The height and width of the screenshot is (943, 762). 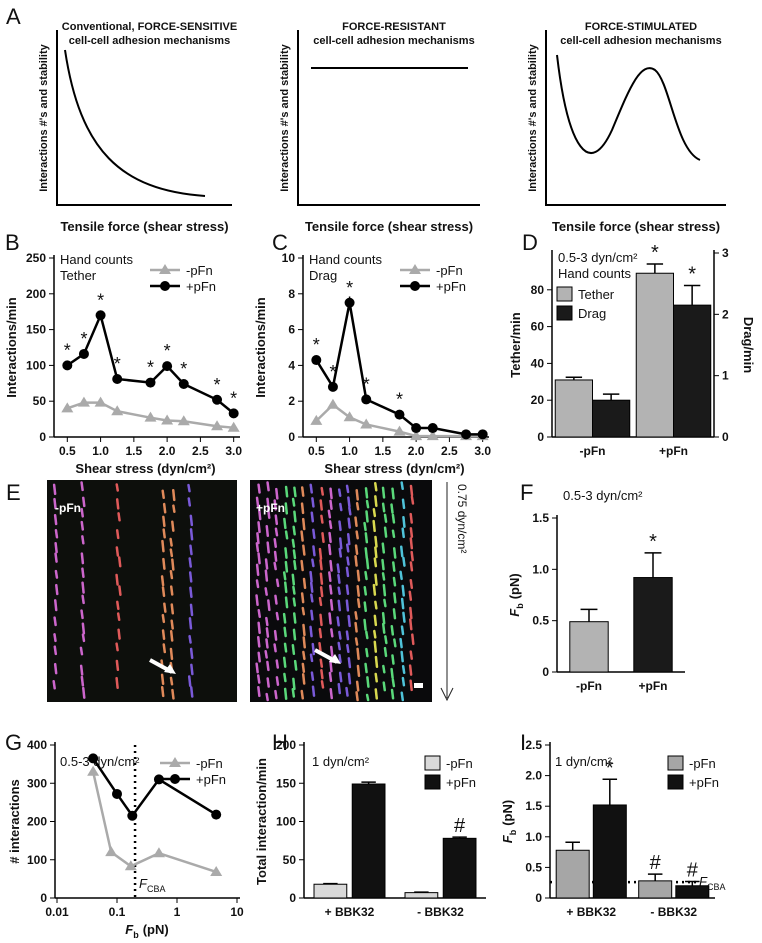 What do you see at coordinates (260, 347) in the screenshot?
I see `y-axis-label: Interactions/min` at bounding box center [260, 347].